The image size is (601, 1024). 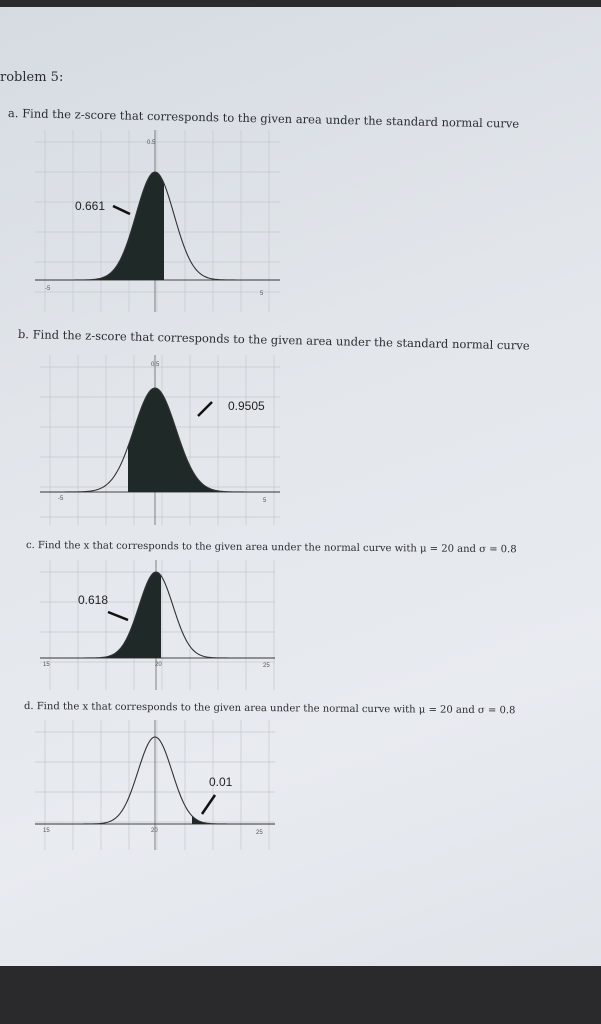 I want to click on graph-c: 0.618 15 25 20, so click(x=157, y=625).